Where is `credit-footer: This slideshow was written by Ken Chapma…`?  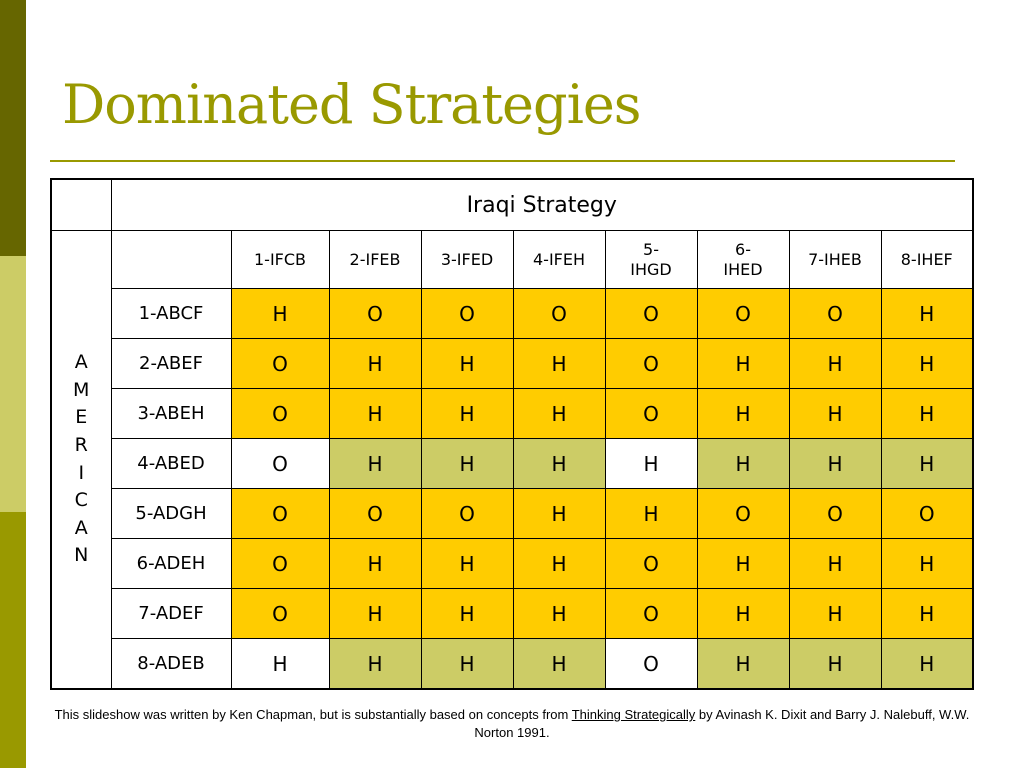
credit-footer: This slideshow was written by Ken Chapma… is located at coordinates (512, 724).